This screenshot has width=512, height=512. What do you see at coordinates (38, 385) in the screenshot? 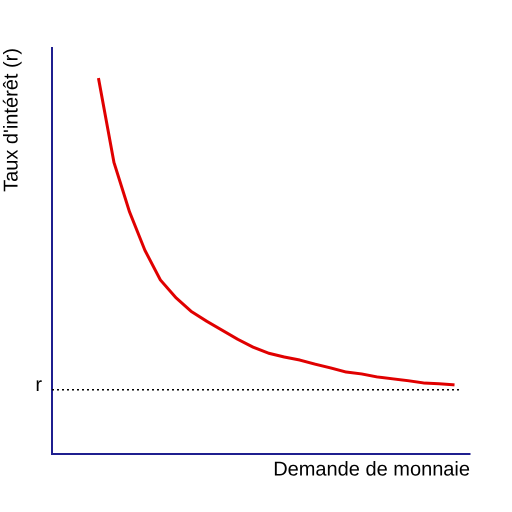
I see `ref-line-label: r` at bounding box center [38, 385].